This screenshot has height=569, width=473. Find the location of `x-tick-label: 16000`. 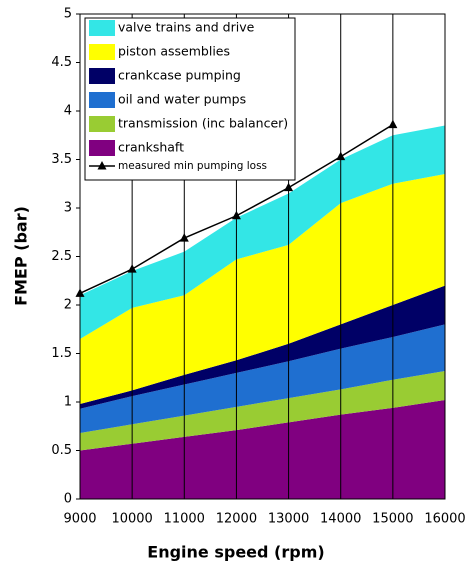

x-tick-label: 16000 is located at coordinates (444, 519).